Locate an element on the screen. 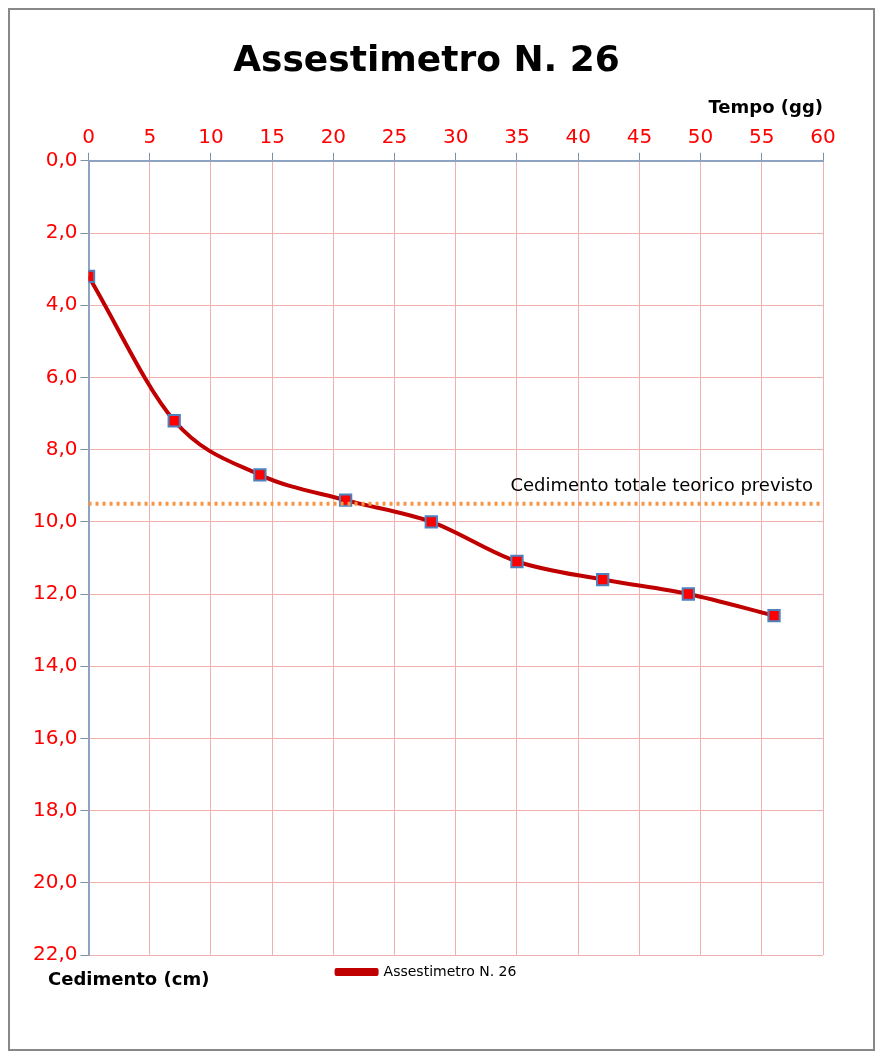 Image resolution: width=885 pixels, height=1061 pixels. y-tick-label: 18,0 is located at coordinates (55, 808).